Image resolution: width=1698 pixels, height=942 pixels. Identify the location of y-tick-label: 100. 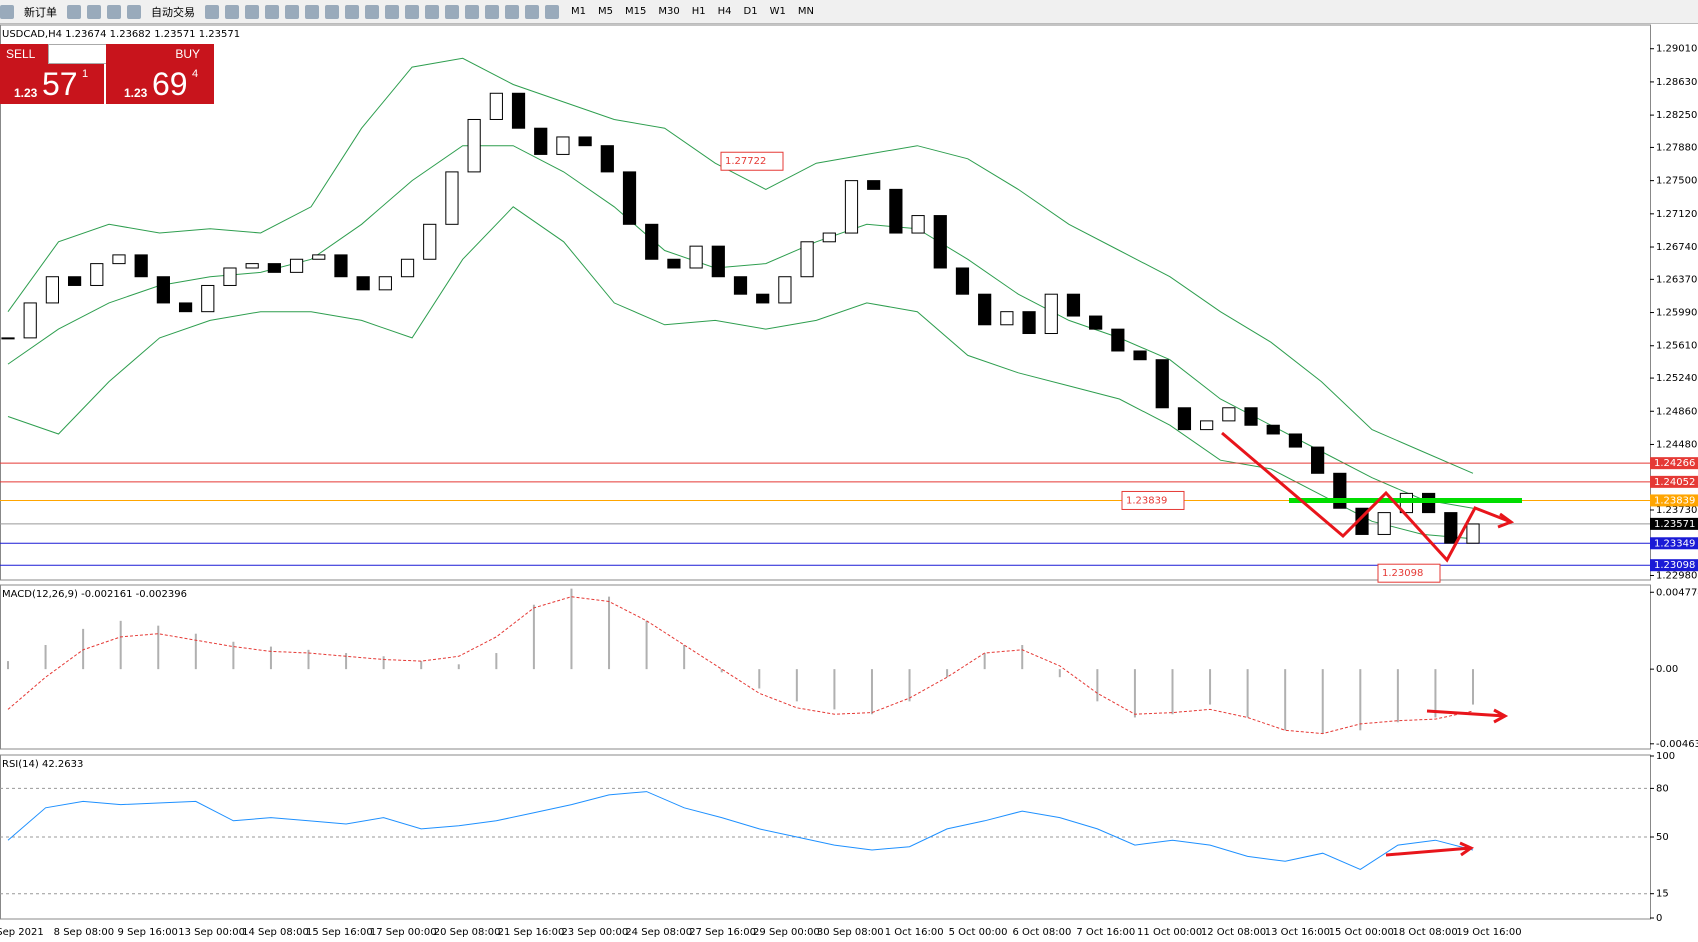
(1665, 756).